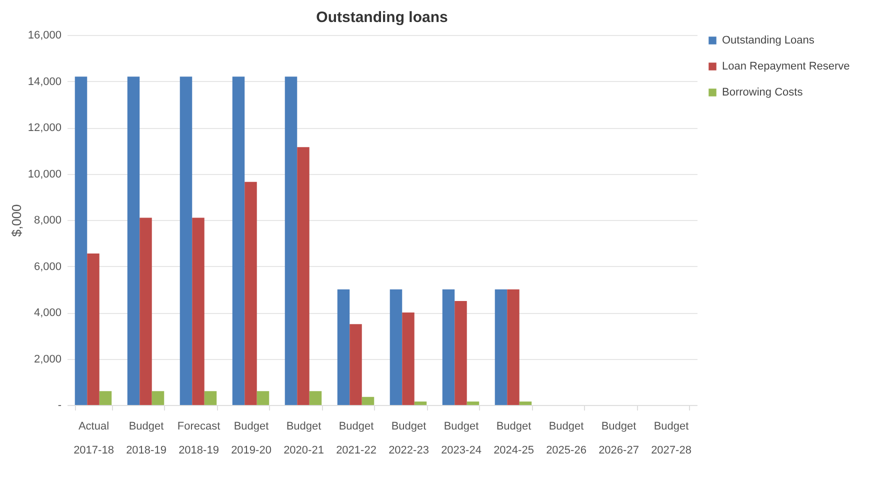 This screenshot has width=885, height=497. I want to click on x-tick-label: Budget 2027-28, so click(671, 438).